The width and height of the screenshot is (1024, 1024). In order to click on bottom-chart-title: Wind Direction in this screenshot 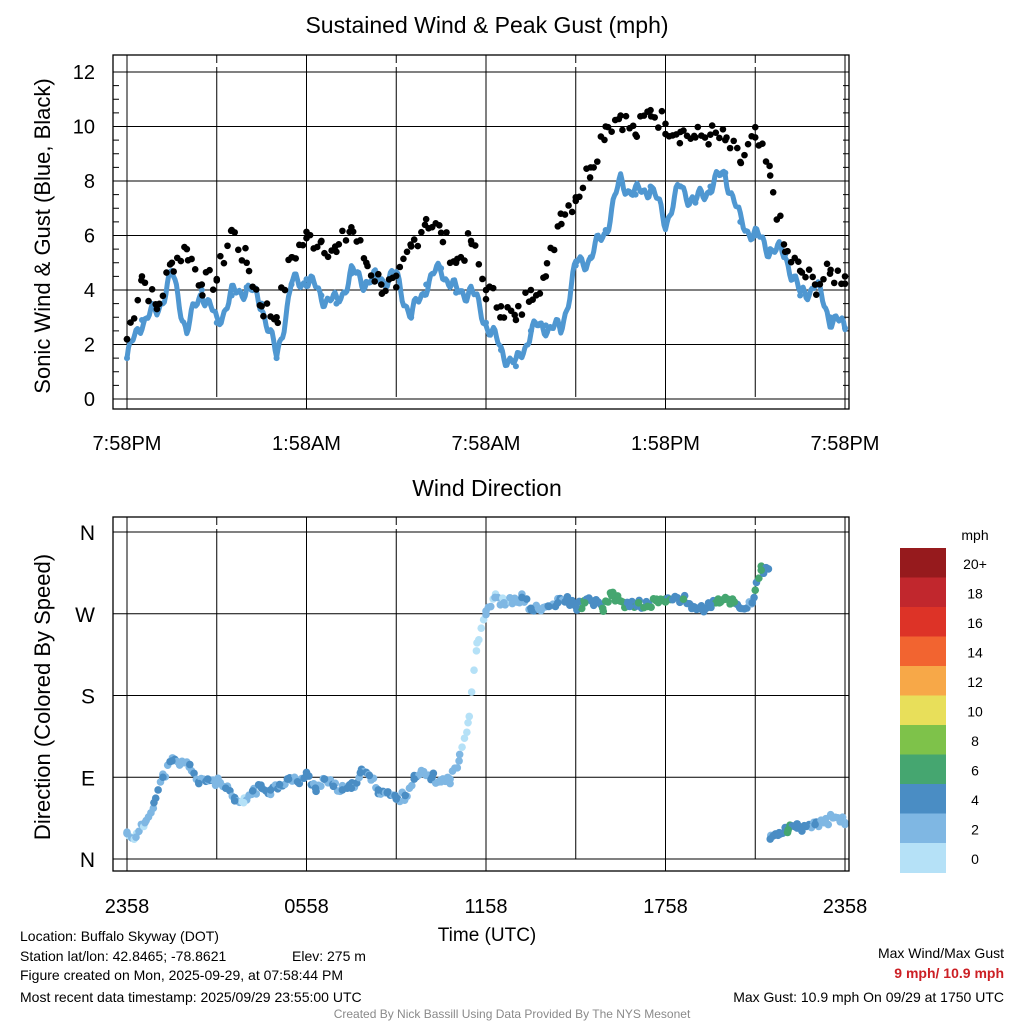, I will do `click(487, 488)`.